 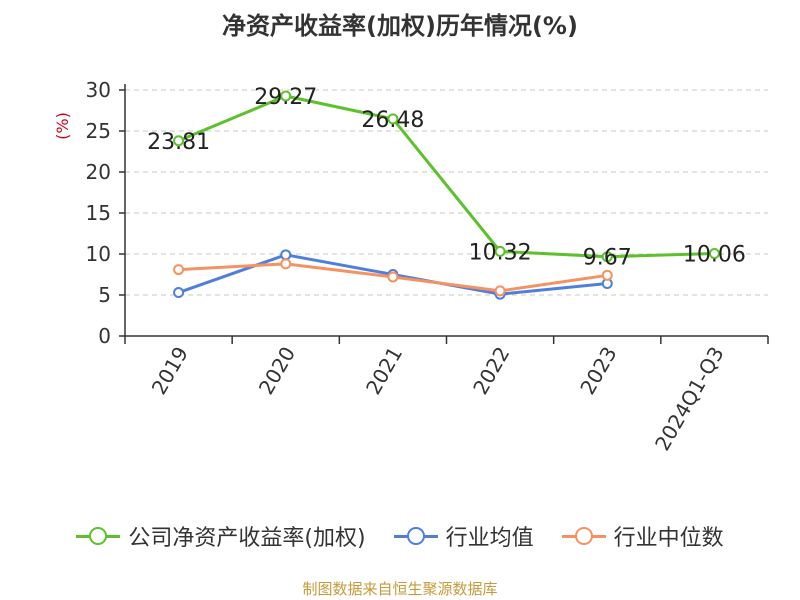 I want to click on x-tick-label: 2021, so click(x=384, y=371).